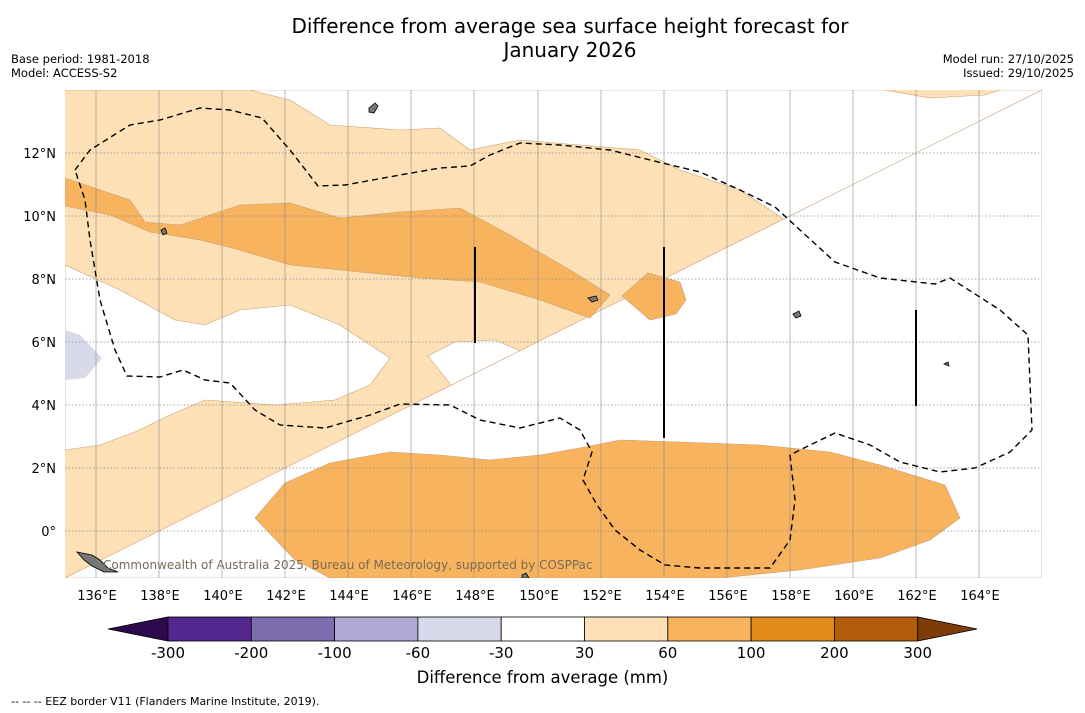 The image size is (1085, 713). Describe the element at coordinates (334, 653) in the screenshot. I see `colorbar-tick-label: -100` at that location.